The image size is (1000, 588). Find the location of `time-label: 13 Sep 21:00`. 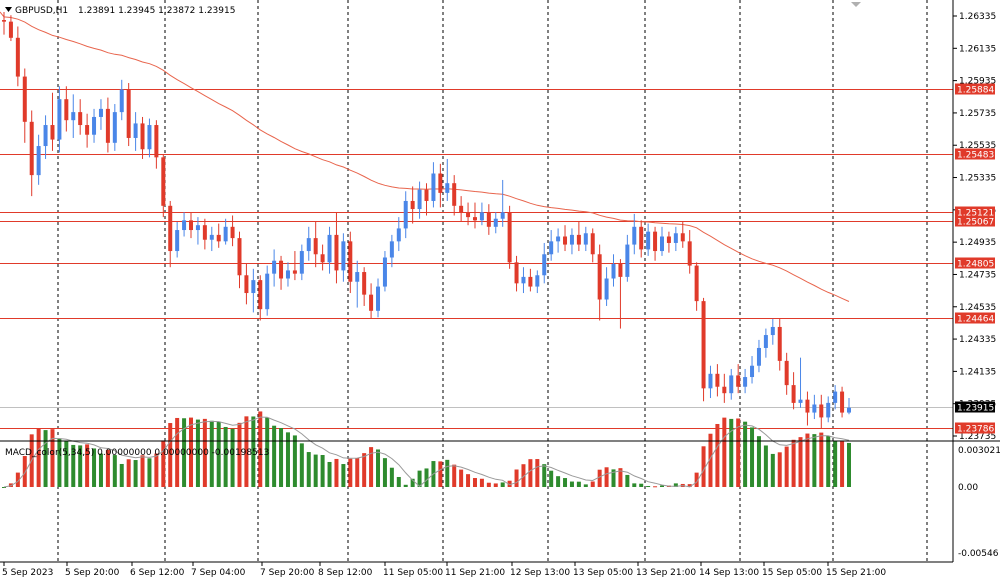

time-label: 13 Sep 21:00 is located at coordinates (666, 573).